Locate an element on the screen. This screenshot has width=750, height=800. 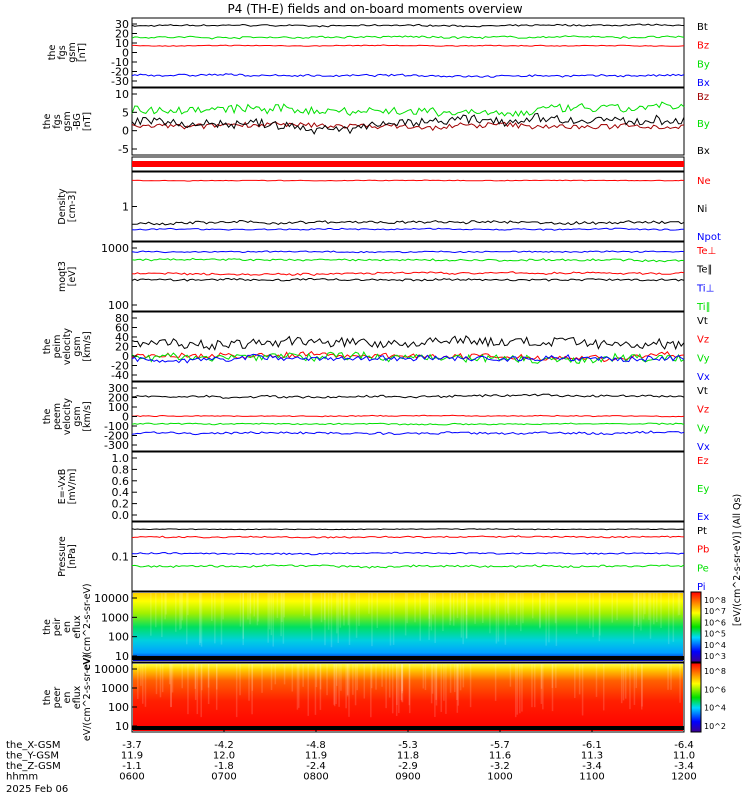
y-tick-label: 0 is located at coordinates (125, 356).